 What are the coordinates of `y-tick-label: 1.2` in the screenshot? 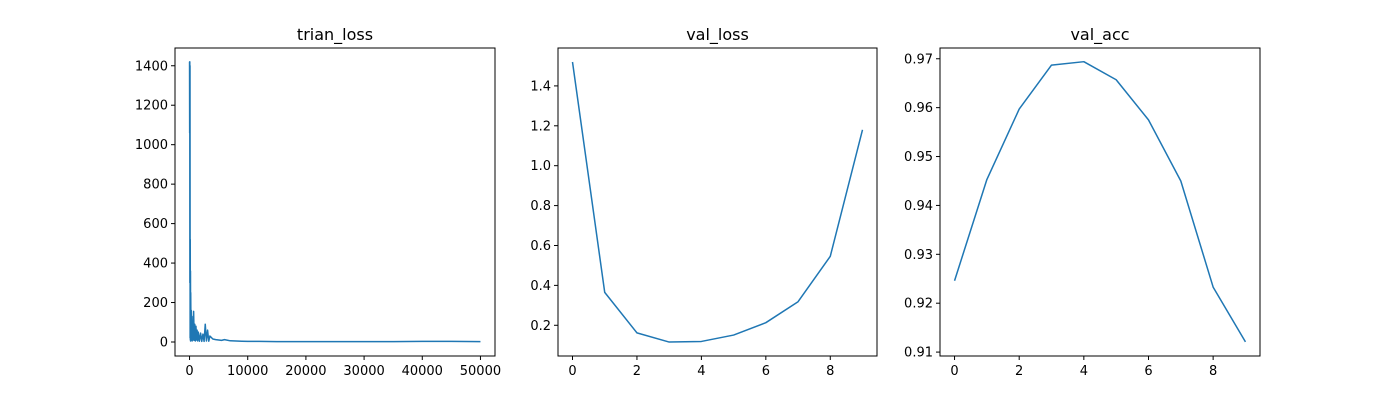 It's located at (540, 126).